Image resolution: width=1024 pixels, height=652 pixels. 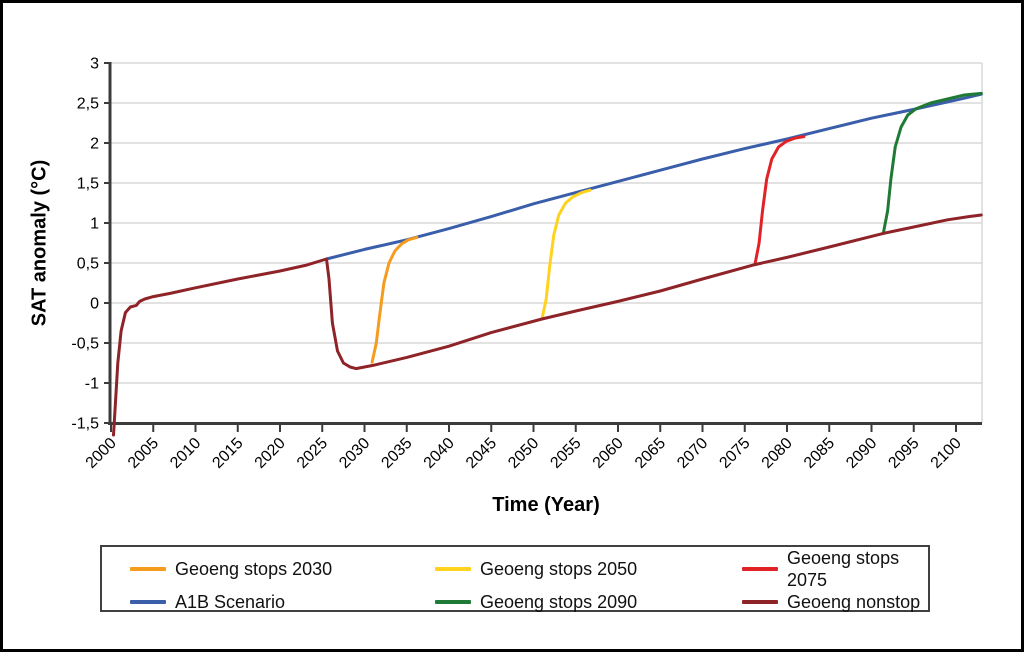 I want to click on x-tick-label: 2000, so click(x=101, y=453).